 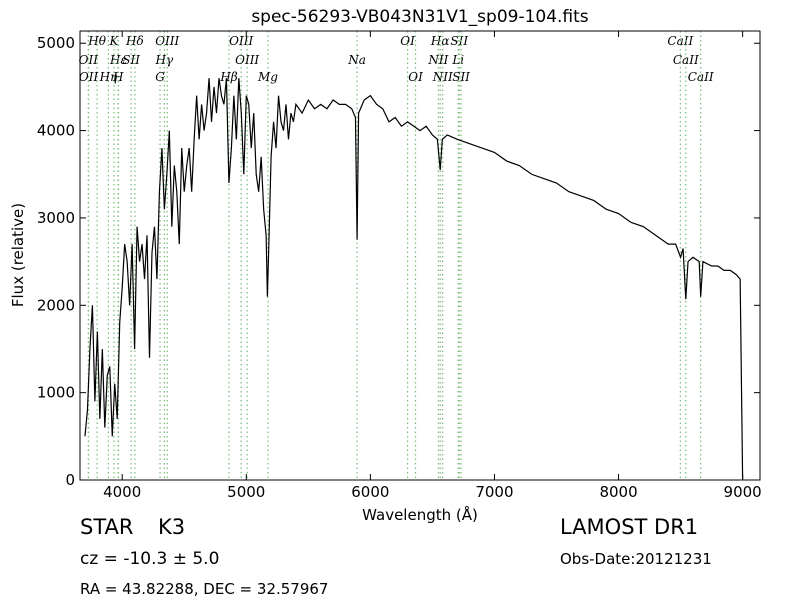 I want to click on spectral-line-label: Hβ, so click(x=228, y=77).